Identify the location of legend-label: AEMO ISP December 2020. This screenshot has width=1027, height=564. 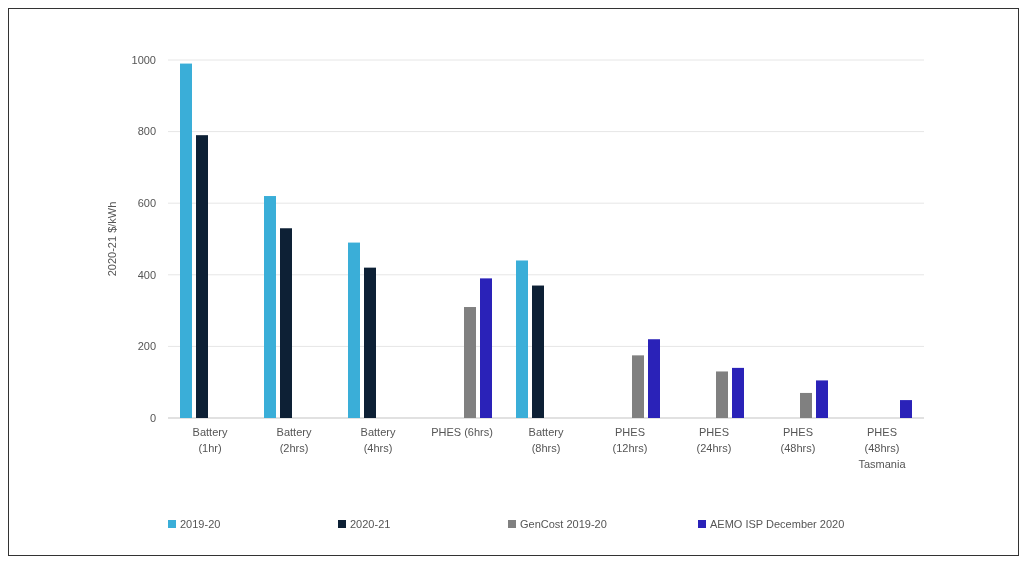
(777, 524).